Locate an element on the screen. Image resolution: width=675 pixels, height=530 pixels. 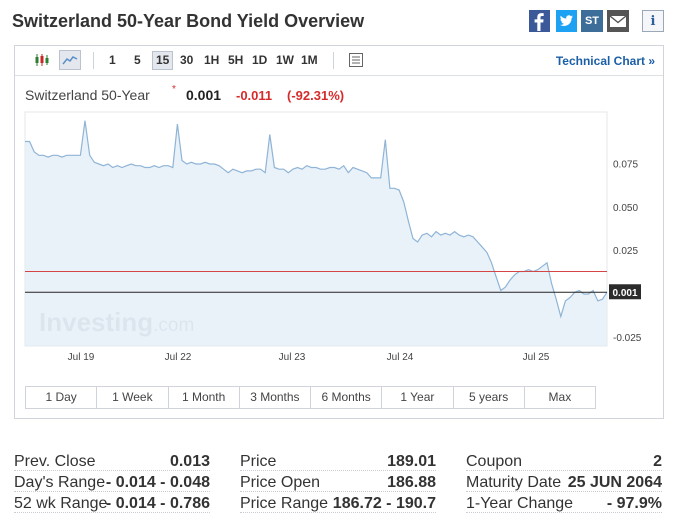
stat-value: 2 is located at coordinates (657, 461).